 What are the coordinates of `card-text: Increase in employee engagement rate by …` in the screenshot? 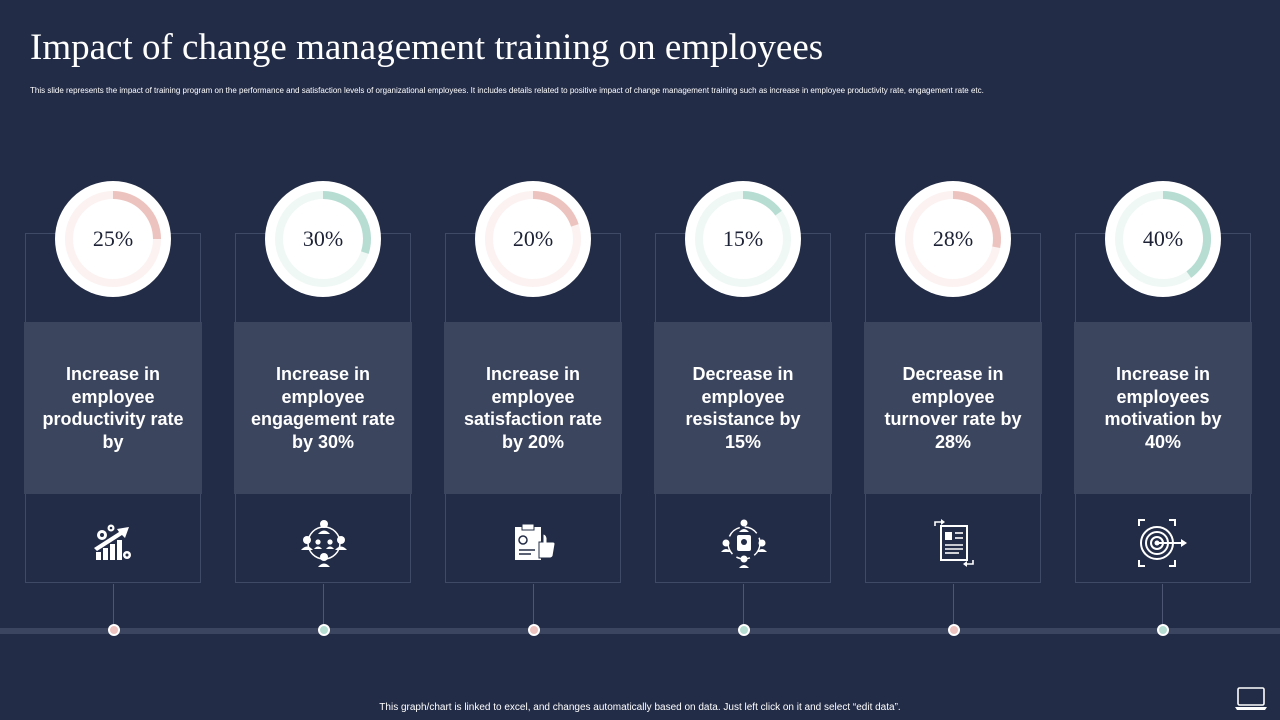 It's located at (323, 408).